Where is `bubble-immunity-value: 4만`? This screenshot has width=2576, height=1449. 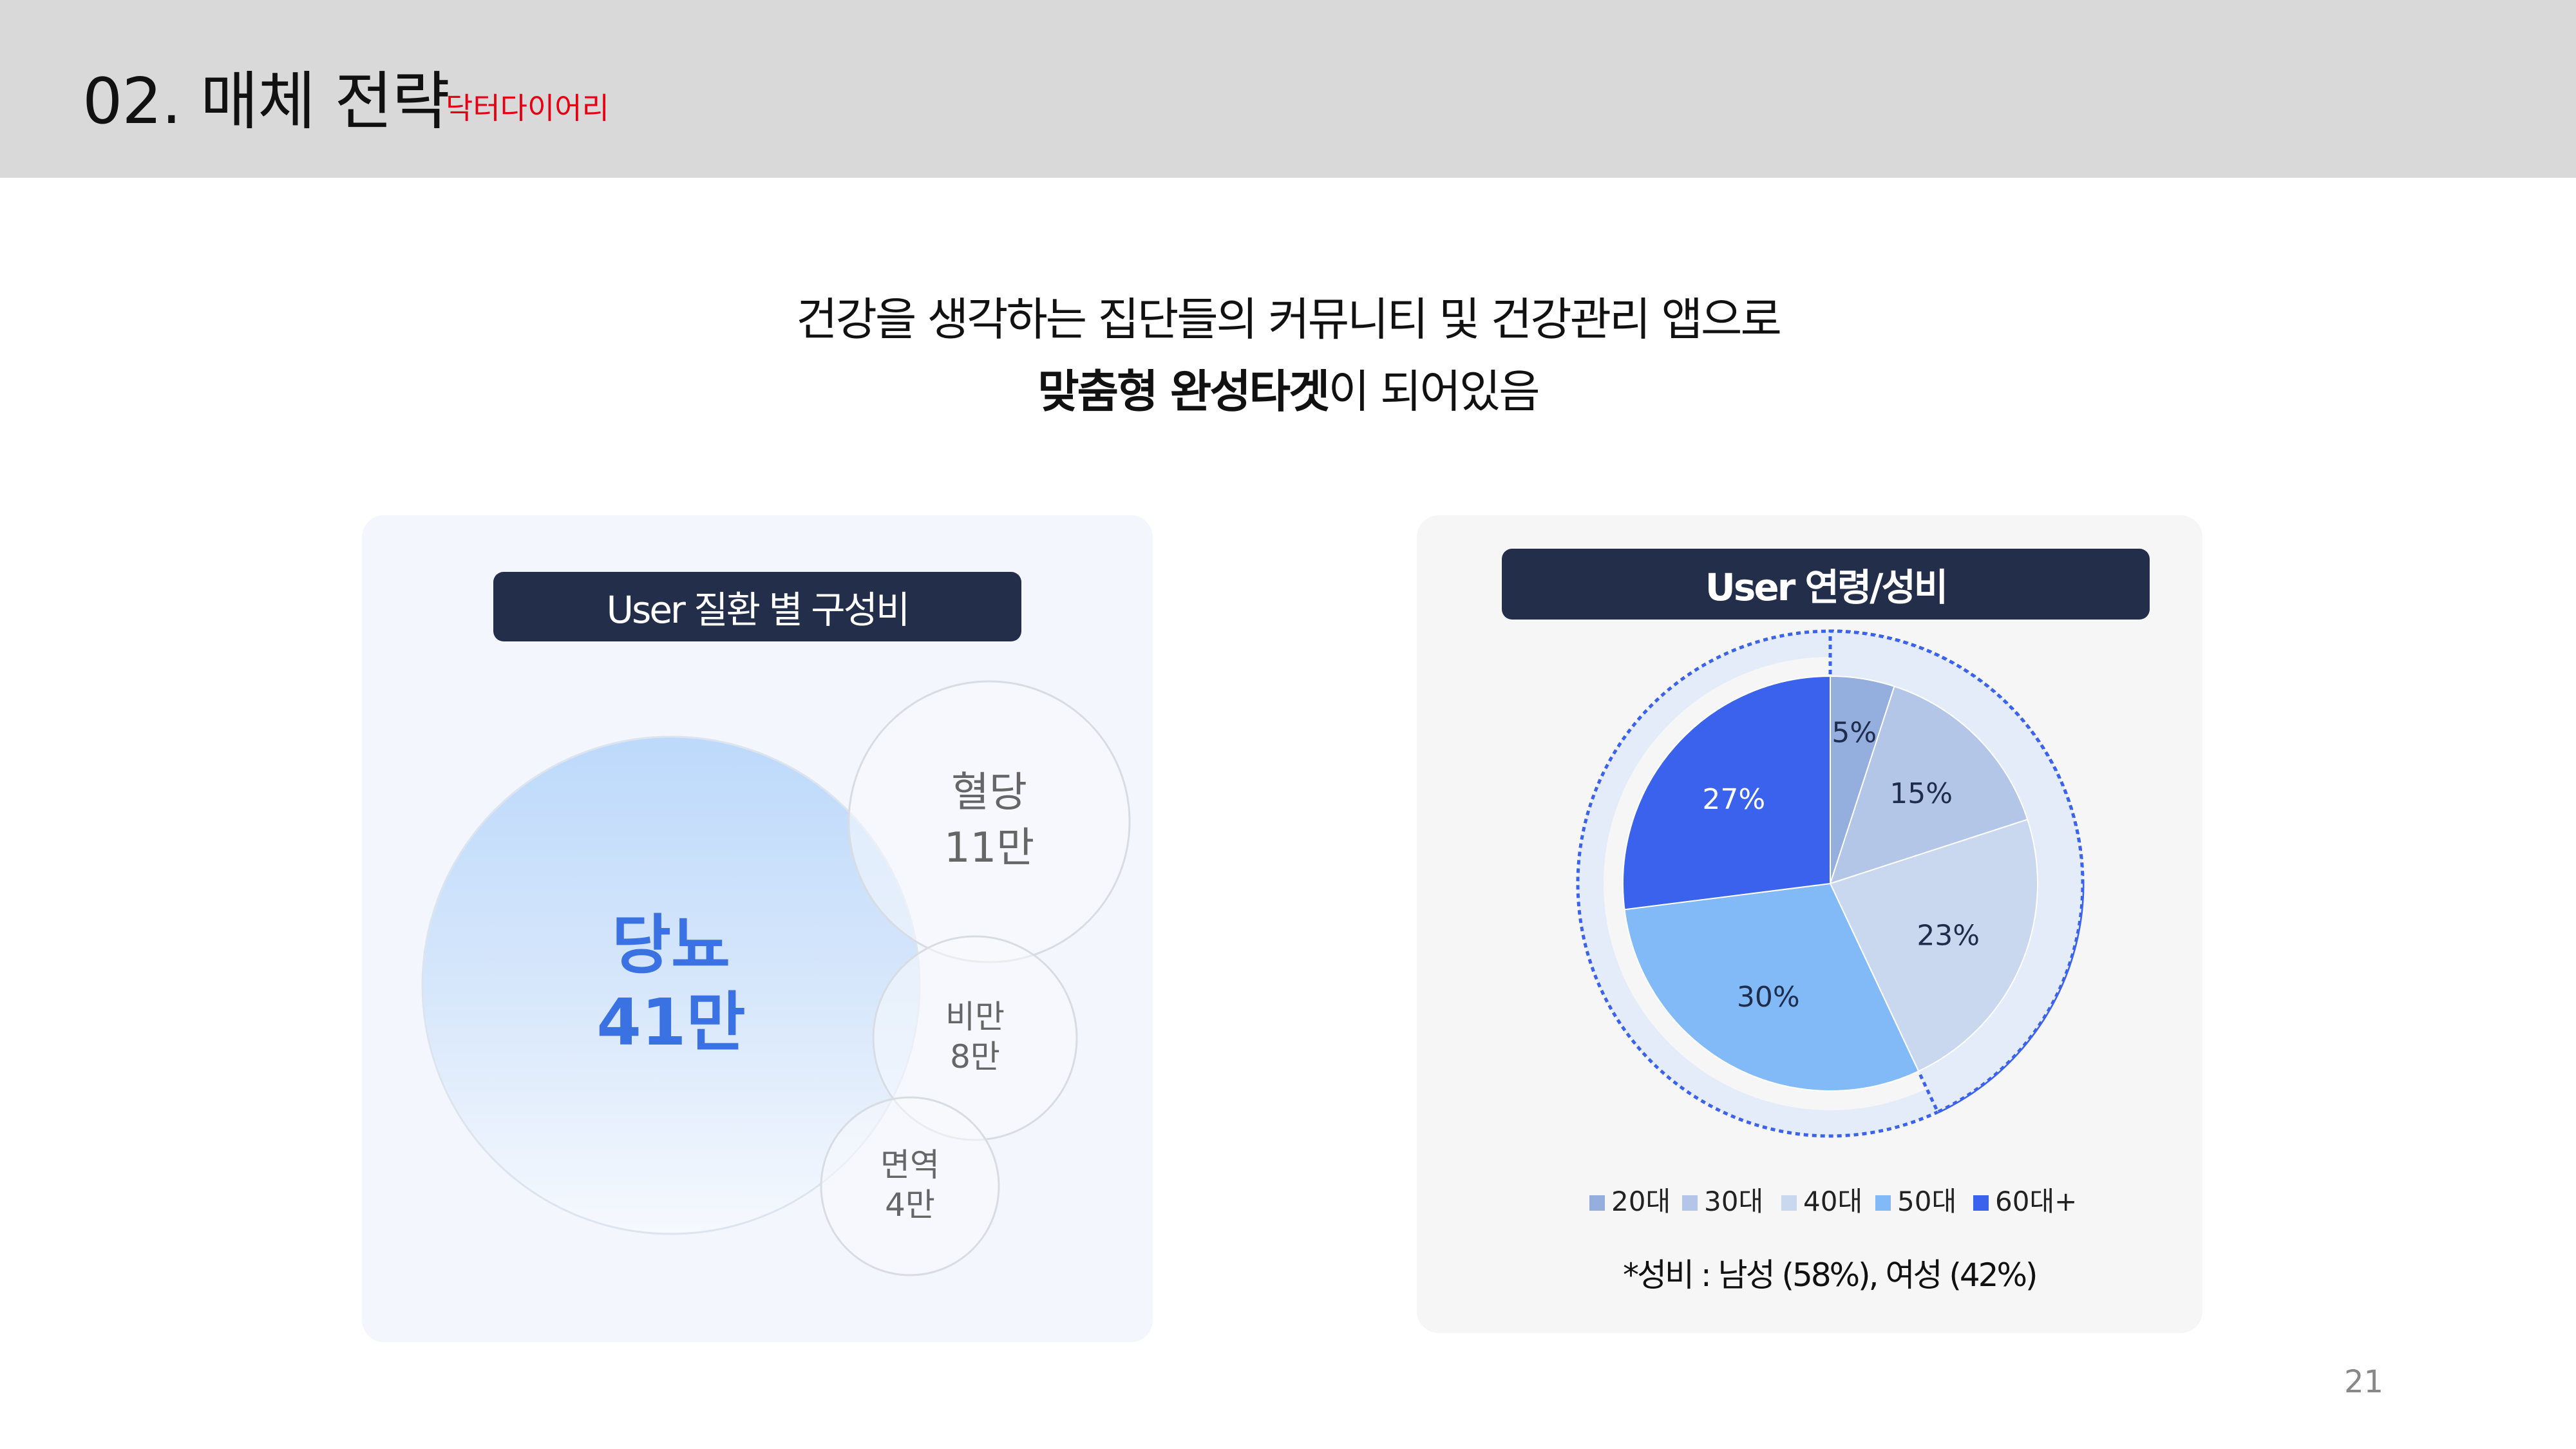
bubble-immunity-value: 4만 is located at coordinates (910, 1205).